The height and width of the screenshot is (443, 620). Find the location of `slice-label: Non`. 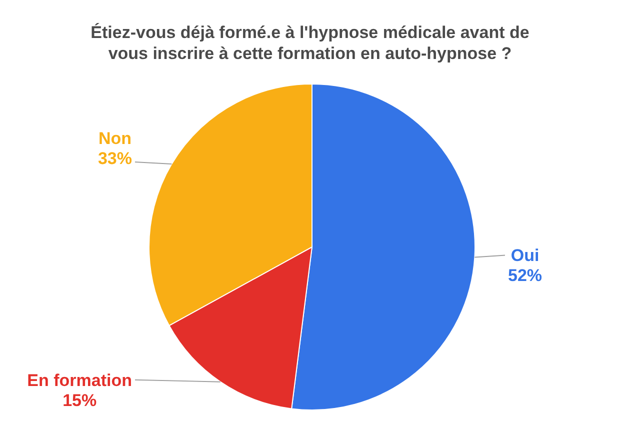

slice-label: Non is located at coordinates (115, 138).